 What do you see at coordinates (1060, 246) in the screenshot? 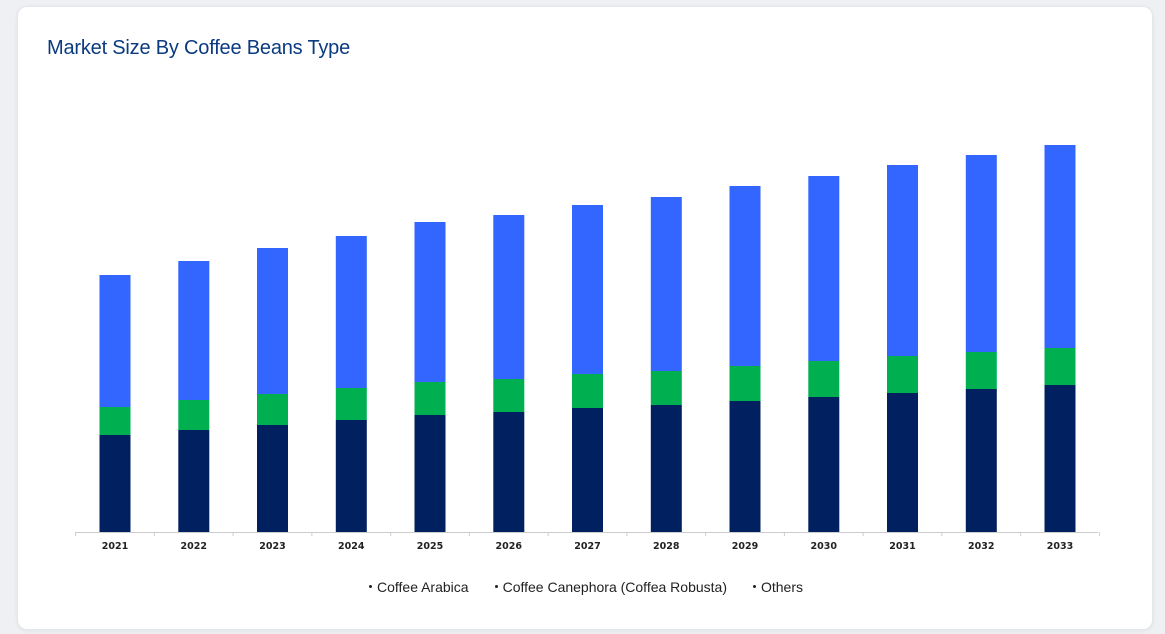
I see `bar-segment-coffee-arabica-2033` at bounding box center [1060, 246].